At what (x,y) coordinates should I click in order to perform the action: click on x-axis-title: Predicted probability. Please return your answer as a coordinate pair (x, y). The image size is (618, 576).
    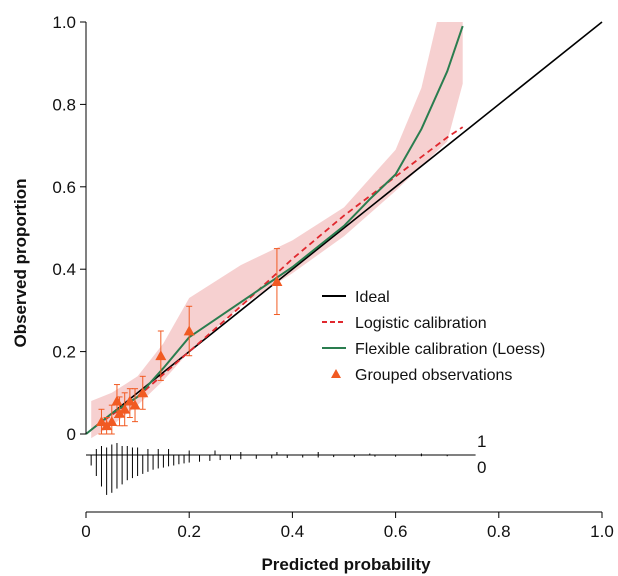
    Looking at the image, I should click on (346, 564).